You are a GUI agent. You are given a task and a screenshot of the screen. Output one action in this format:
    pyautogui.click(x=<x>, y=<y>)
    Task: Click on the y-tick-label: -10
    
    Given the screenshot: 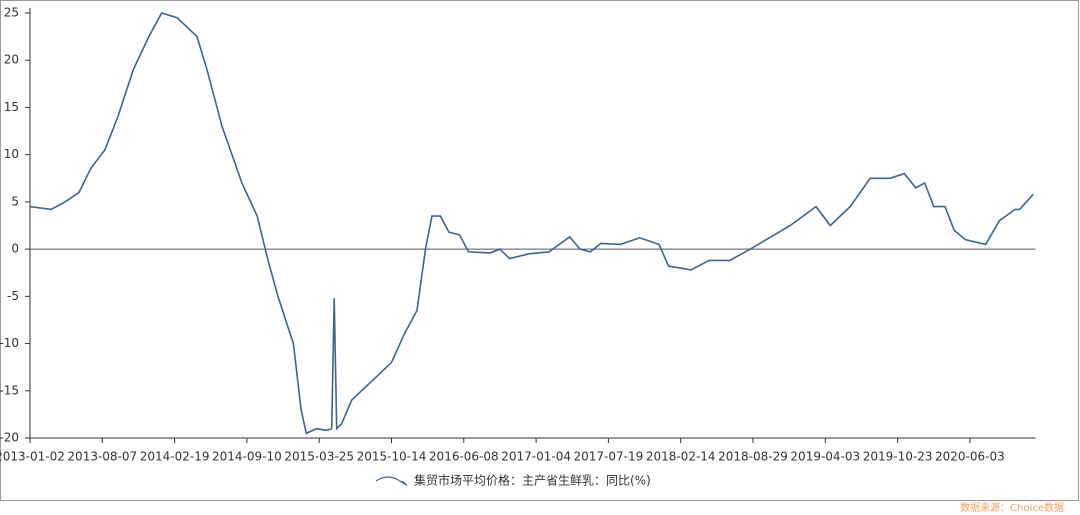 What is the action you would take?
    pyautogui.click(x=9, y=343)
    